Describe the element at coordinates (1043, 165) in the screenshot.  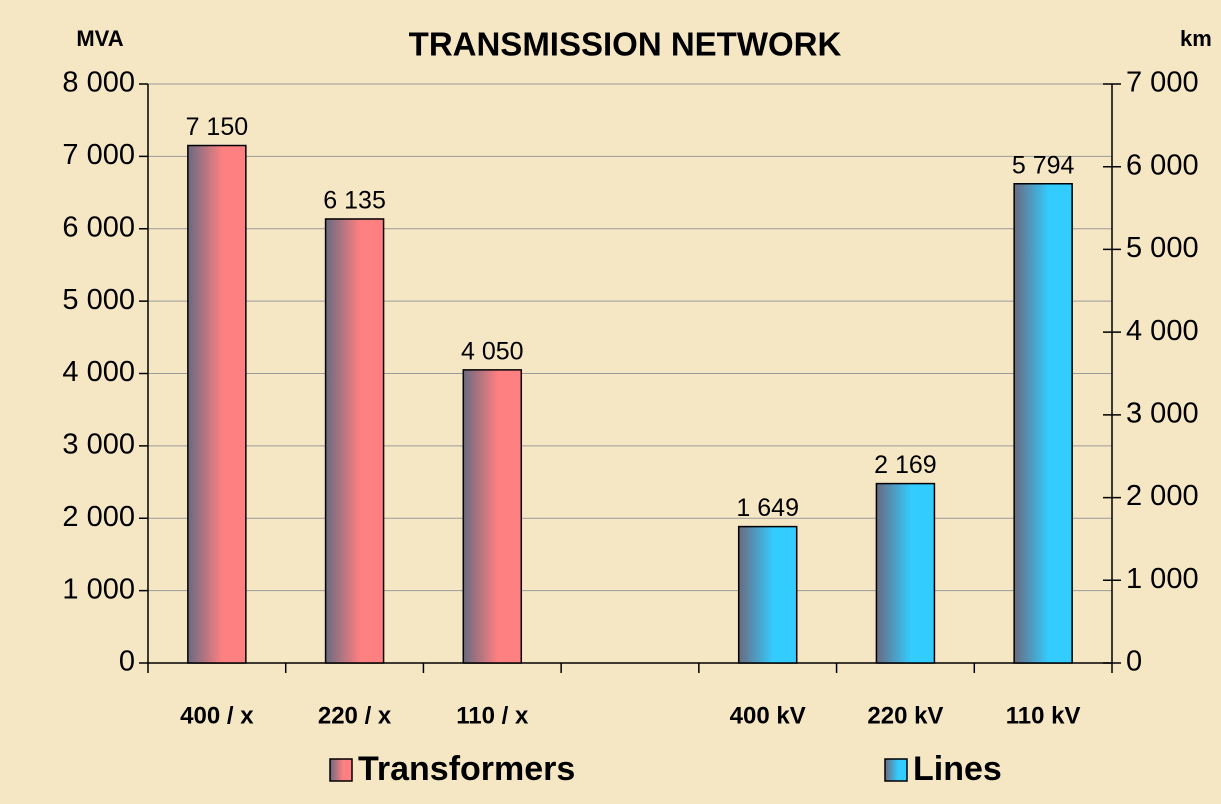
I see `value-label: 5 794` at that location.